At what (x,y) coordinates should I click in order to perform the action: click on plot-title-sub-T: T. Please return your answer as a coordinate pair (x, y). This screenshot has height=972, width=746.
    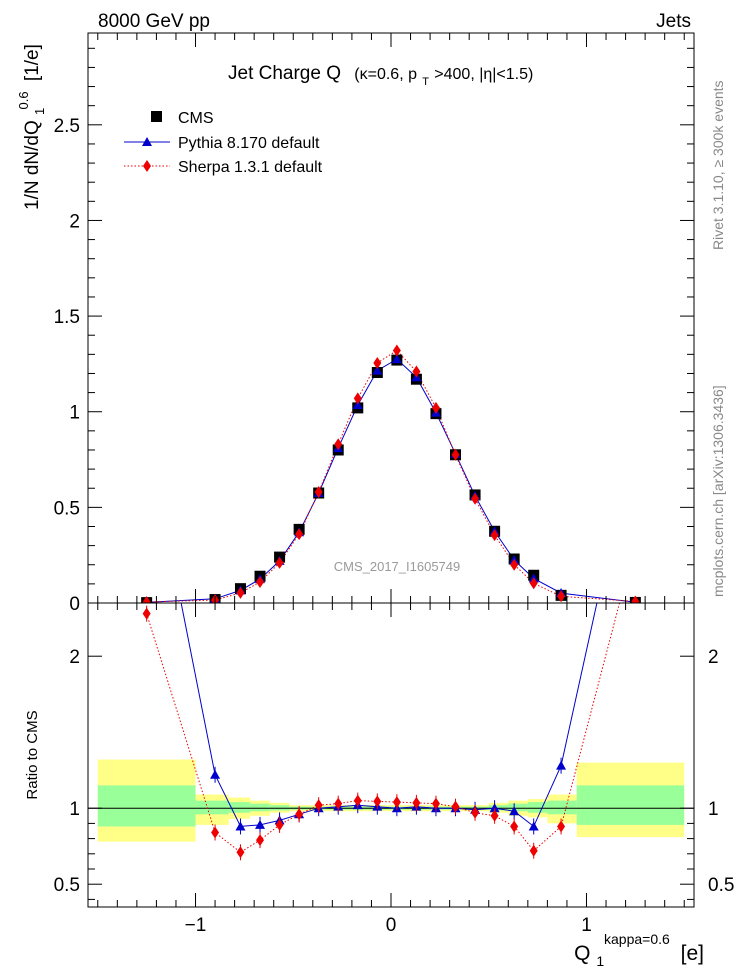
    Looking at the image, I should click on (425, 82).